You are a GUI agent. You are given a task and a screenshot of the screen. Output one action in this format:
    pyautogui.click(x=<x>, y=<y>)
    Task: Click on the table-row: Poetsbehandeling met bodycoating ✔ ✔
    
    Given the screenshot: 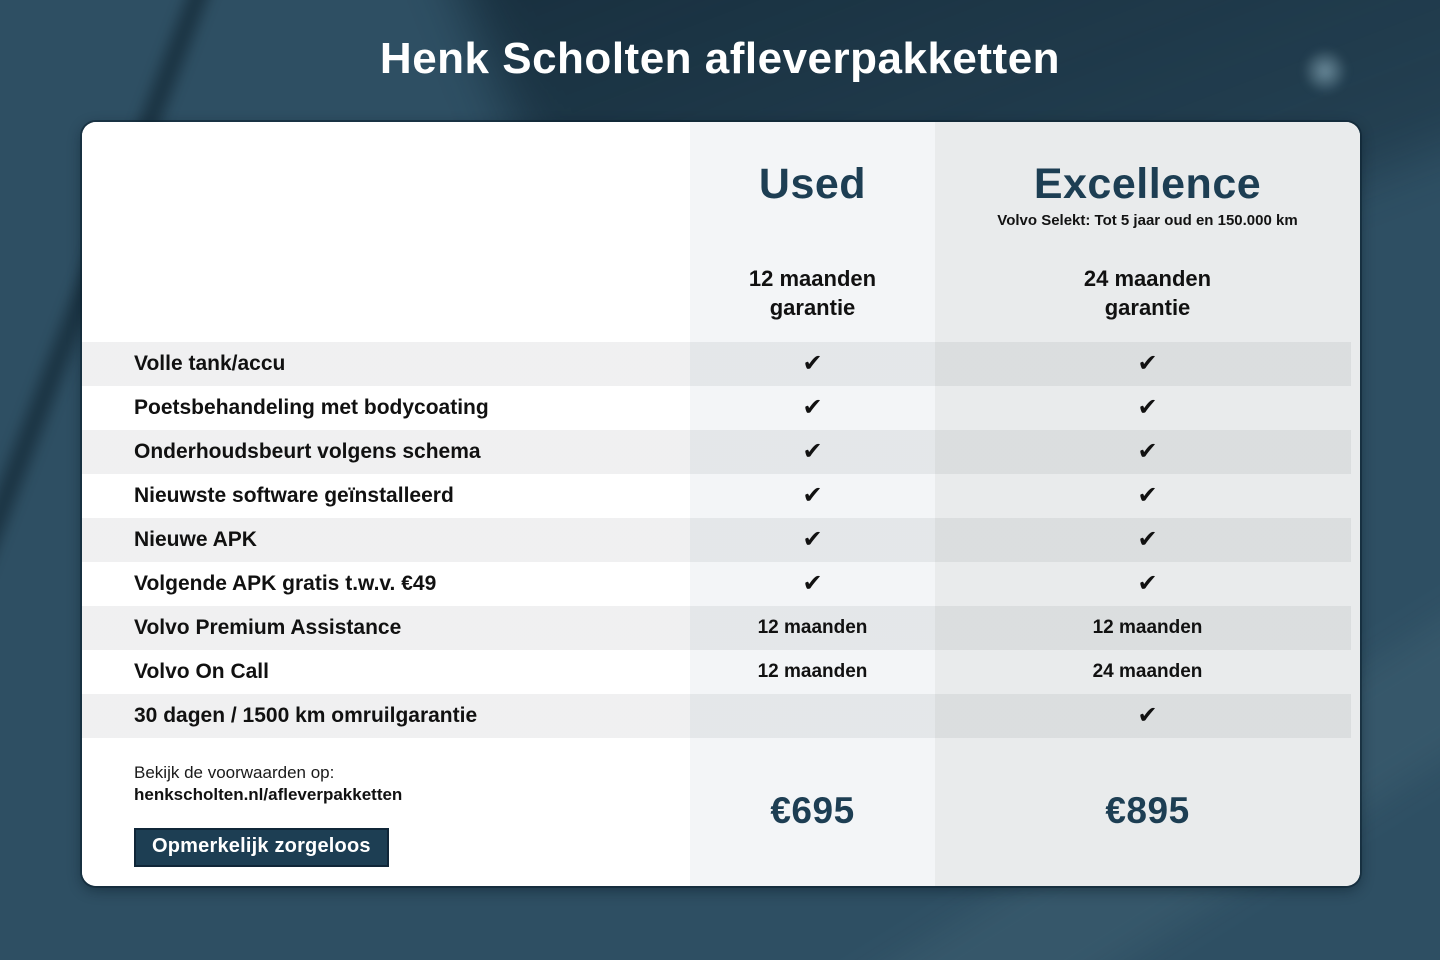 What is the action you would take?
    pyautogui.click(x=721, y=408)
    